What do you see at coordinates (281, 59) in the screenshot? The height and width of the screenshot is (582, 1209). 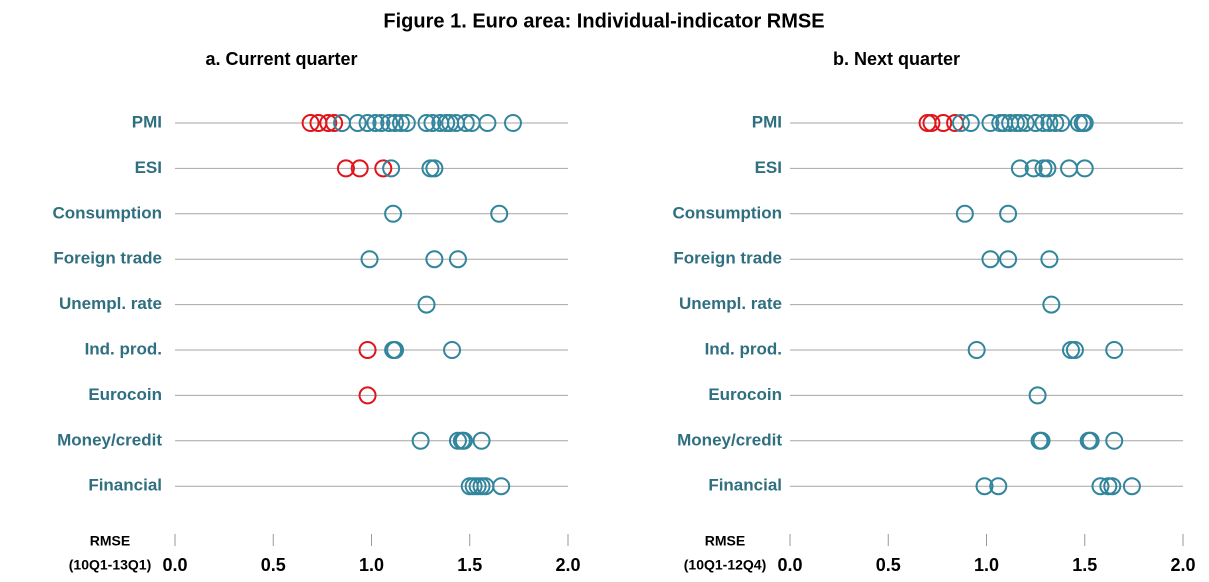 I see `panel-title: a. Current quarter` at bounding box center [281, 59].